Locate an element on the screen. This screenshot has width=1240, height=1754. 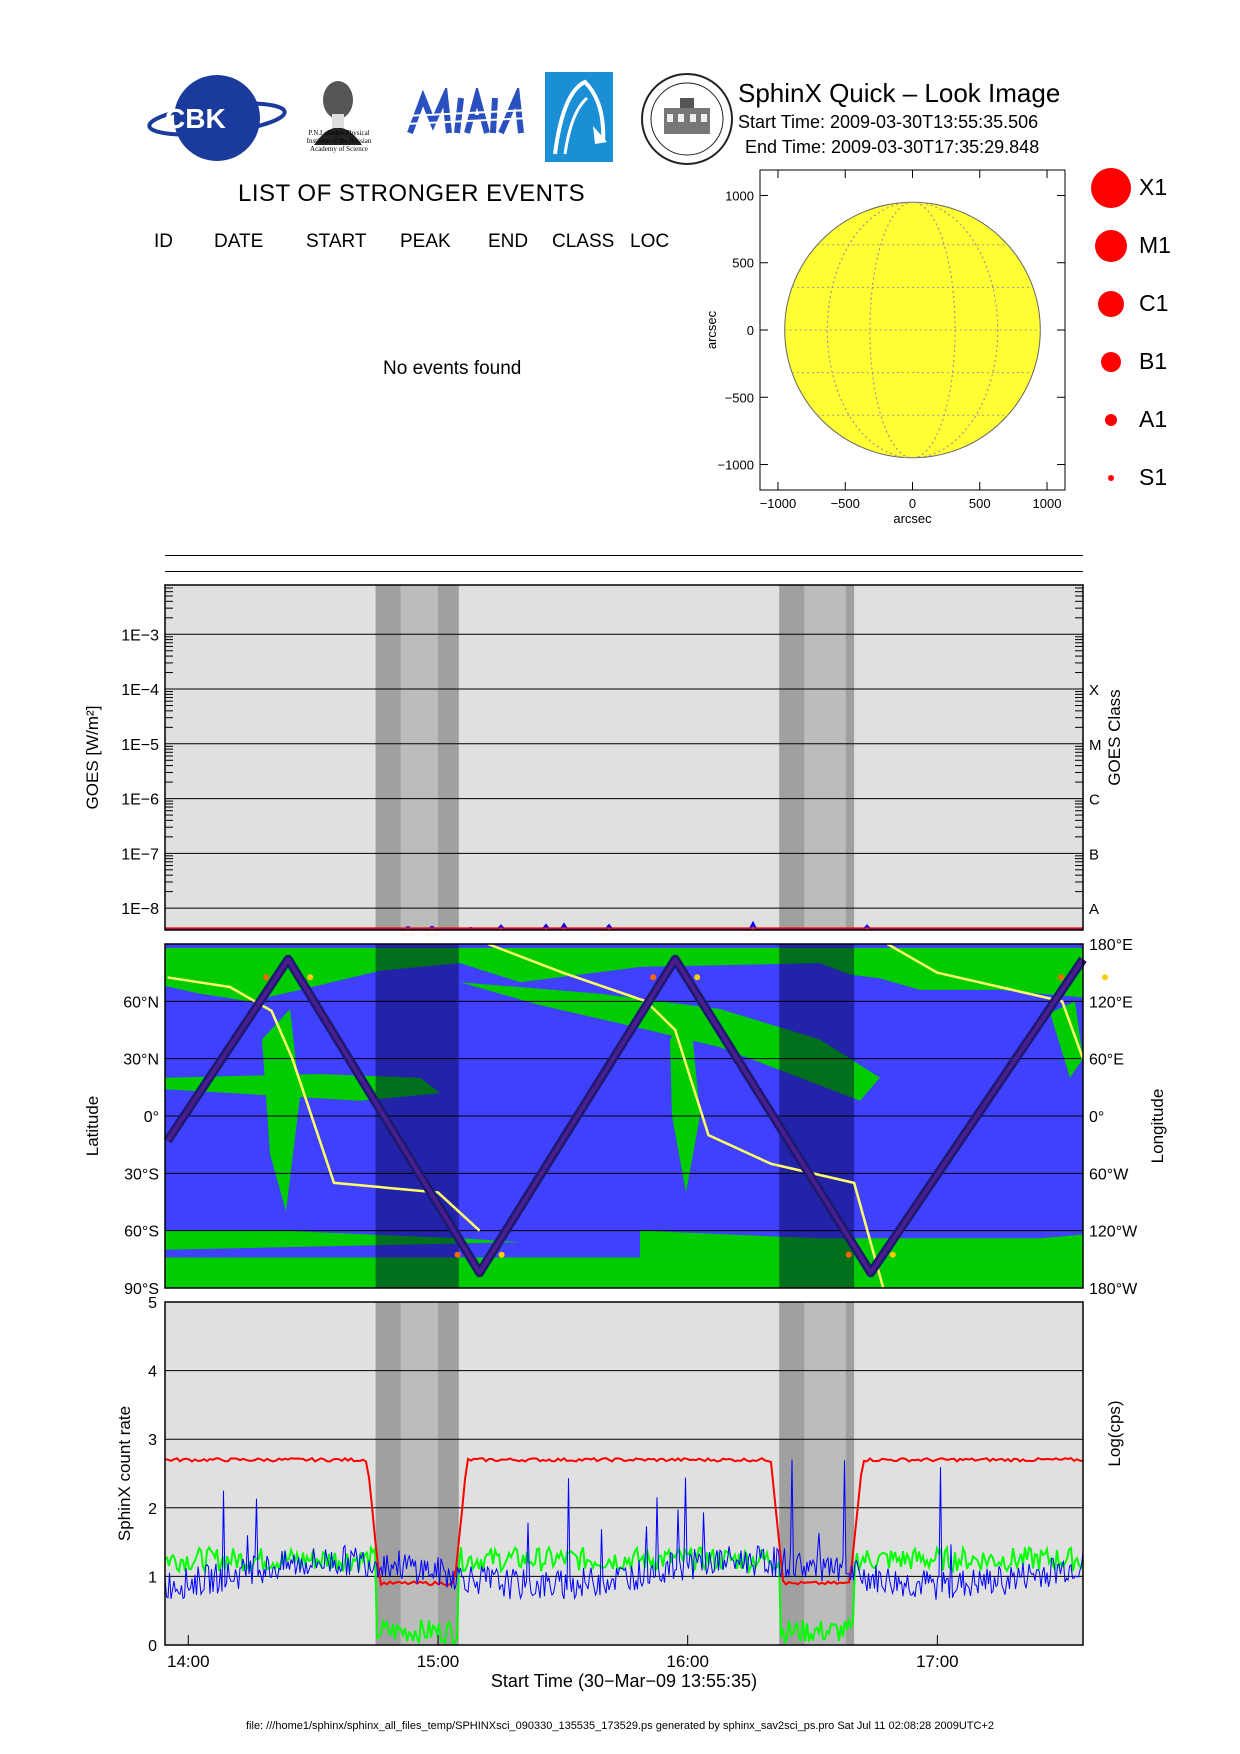
lat-tick-label: 30°S is located at coordinates (141, 1174).